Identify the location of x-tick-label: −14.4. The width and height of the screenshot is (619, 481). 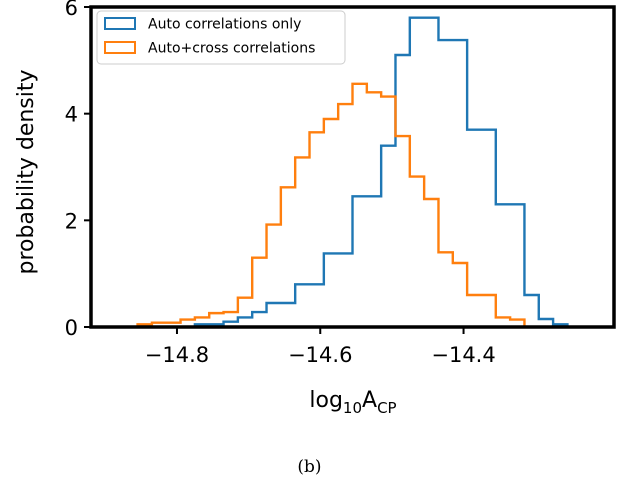
(463, 355).